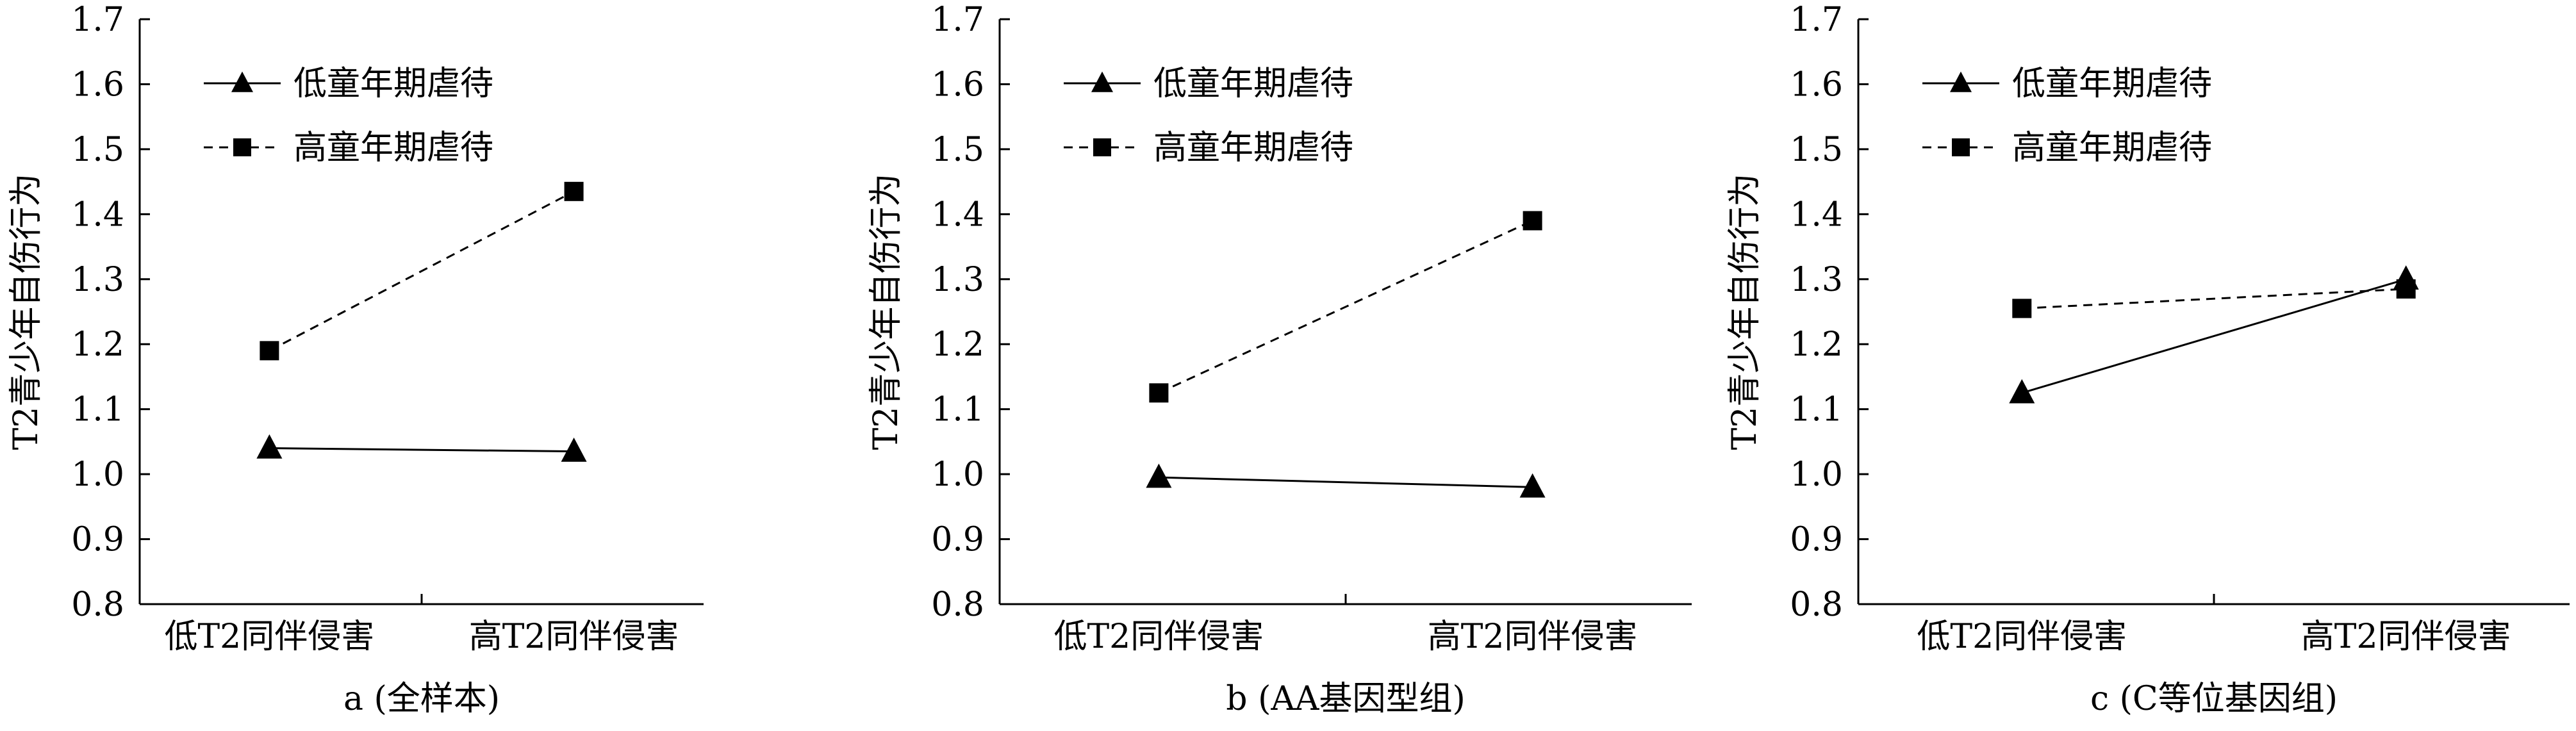 This screenshot has width=2576, height=731. I want to click on panel-caption: a (全样本), so click(421, 699).